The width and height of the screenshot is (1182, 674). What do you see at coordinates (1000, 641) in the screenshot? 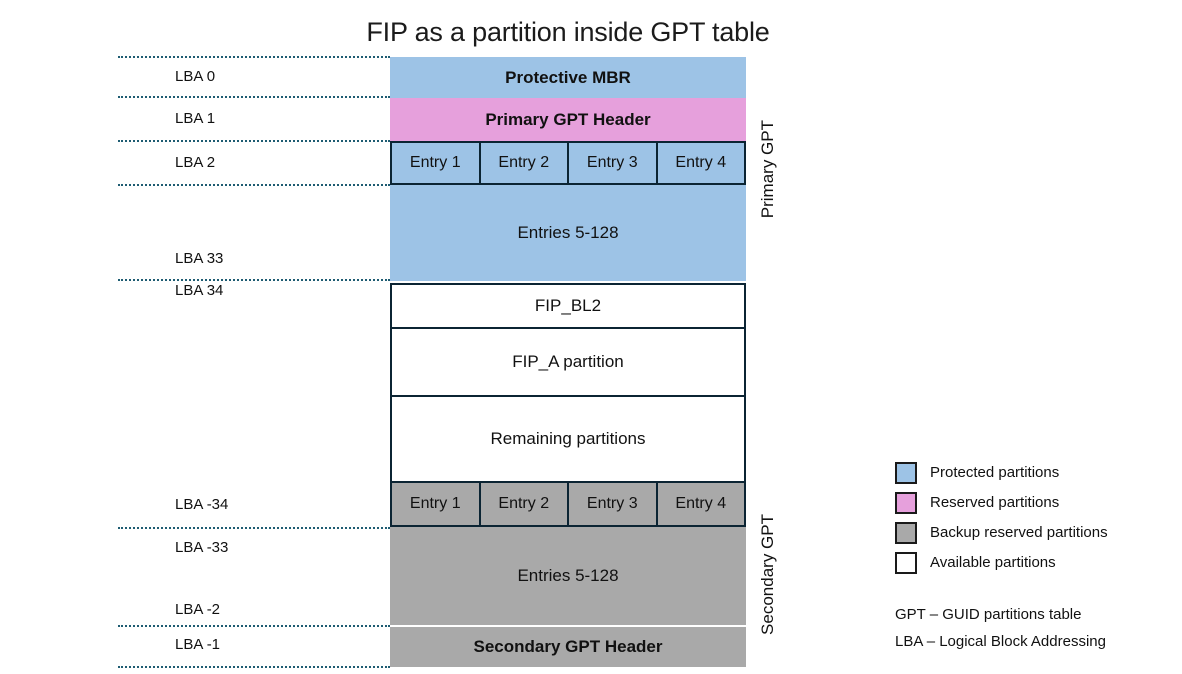
I see `lba-abbreviation: LBA – Logical Block Addressing` at bounding box center [1000, 641].